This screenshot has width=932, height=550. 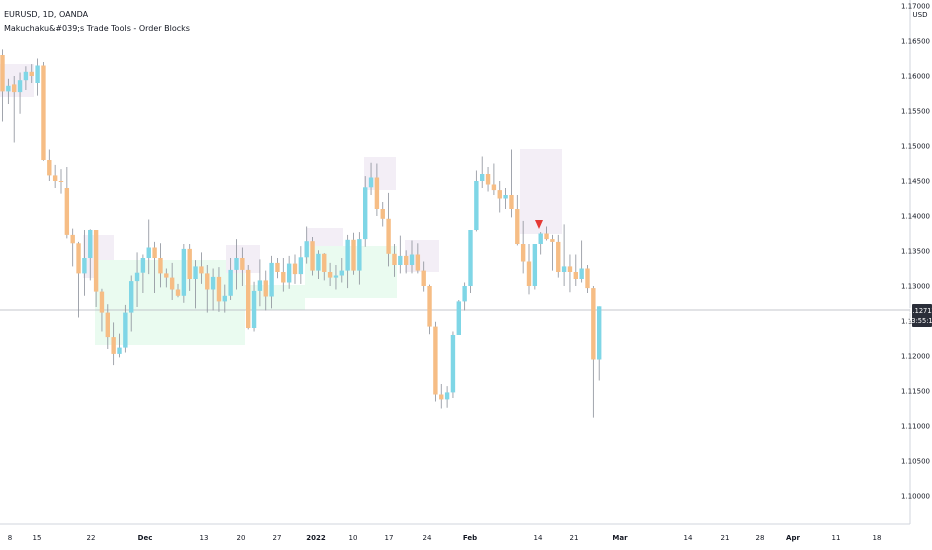 What do you see at coordinates (877, 538) in the screenshot?
I see `x-tick-label: 18` at bounding box center [877, 538].